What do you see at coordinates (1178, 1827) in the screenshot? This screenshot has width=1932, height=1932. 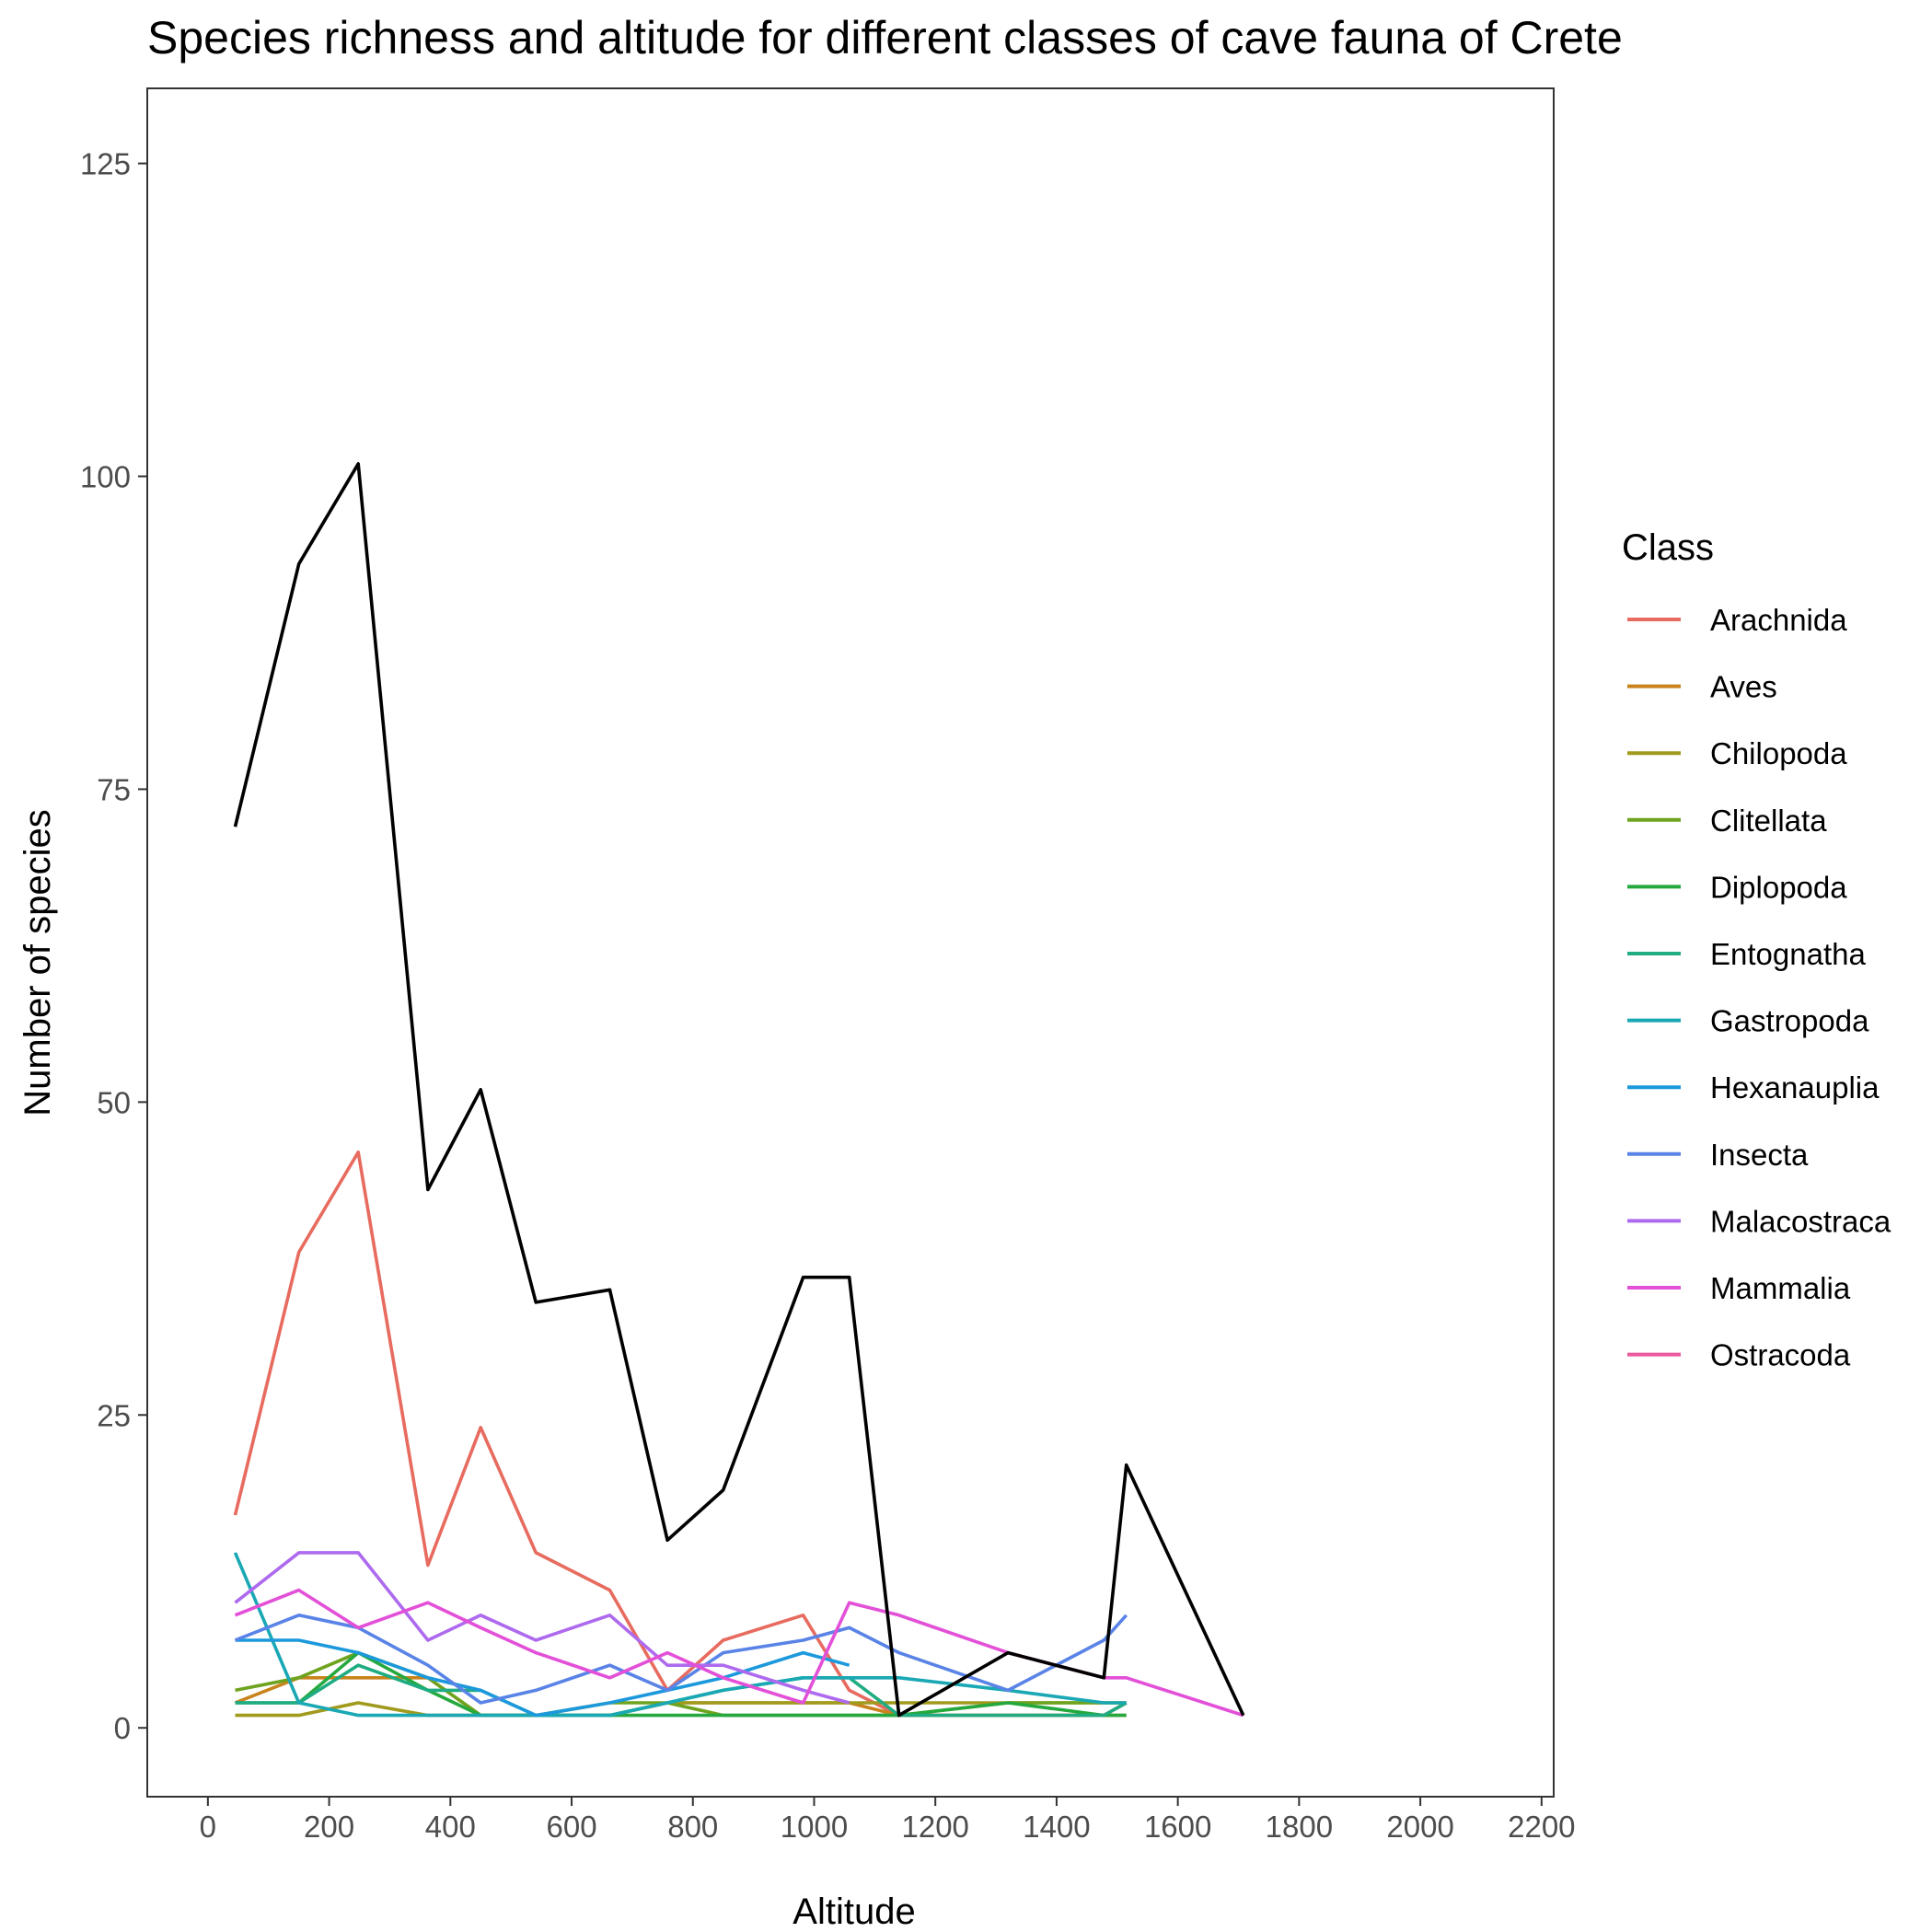 I see `x-tick-label: 1600` at bounding box center [1178, 1827].